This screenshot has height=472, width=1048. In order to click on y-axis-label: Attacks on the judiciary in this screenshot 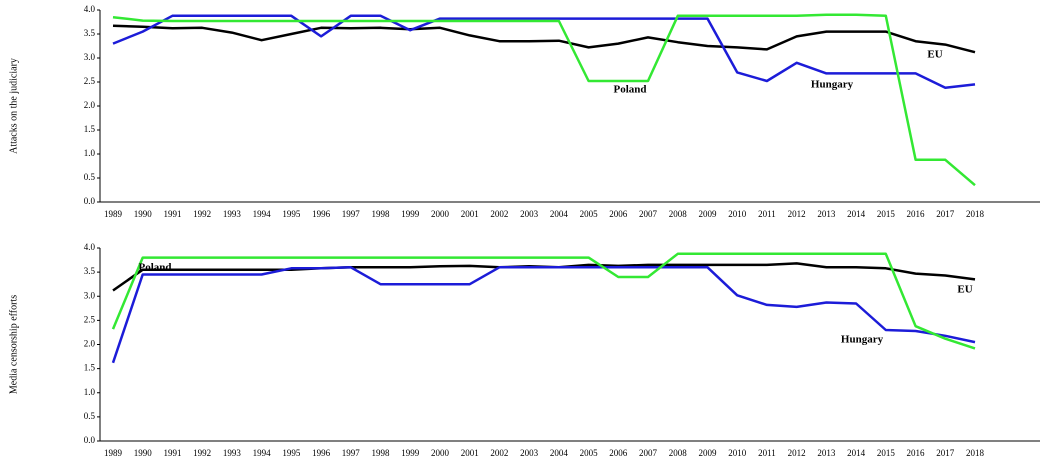, I will do `click(13, 106)`.